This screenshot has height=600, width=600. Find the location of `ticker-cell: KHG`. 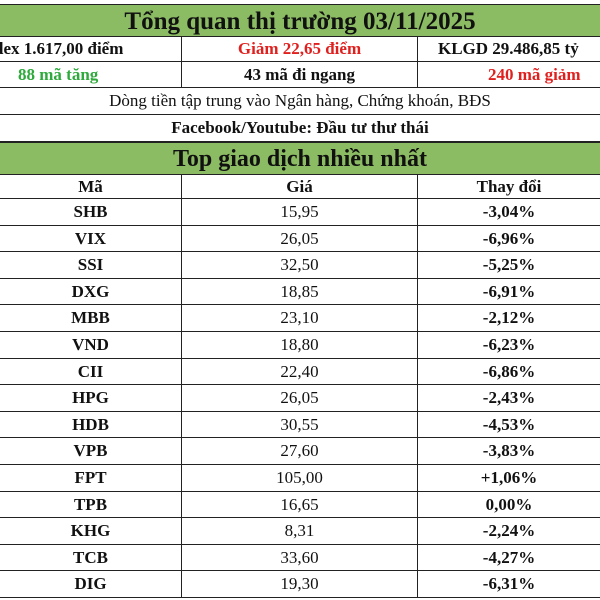

ticker-cell: KHG is located at coordinates (91, 531).